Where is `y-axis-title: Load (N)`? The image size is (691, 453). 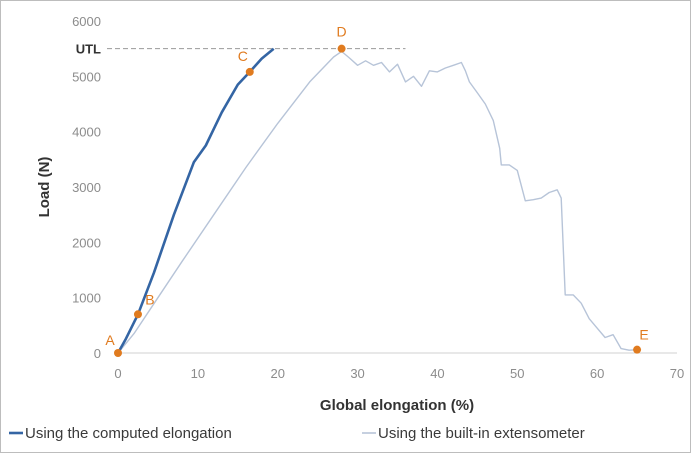
y-axis-title: Load (N) is located at coordinates (44, 187).